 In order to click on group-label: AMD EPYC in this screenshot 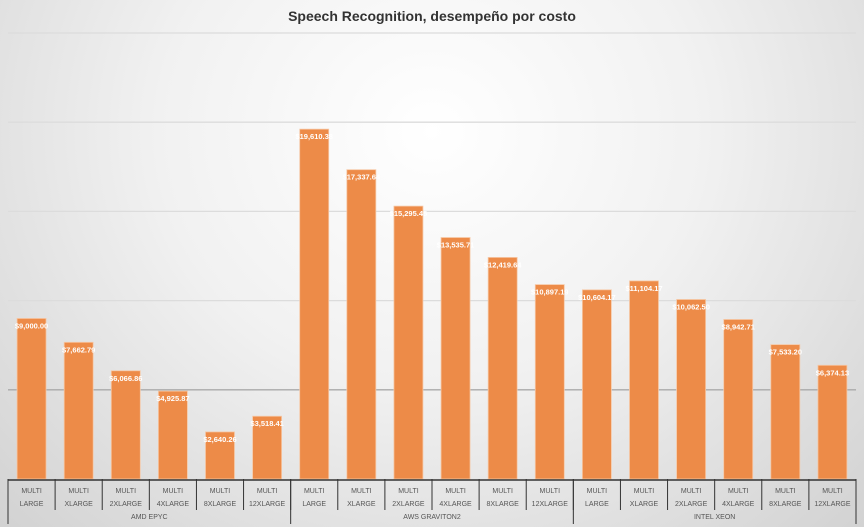, I will do `click(149, 517)`.